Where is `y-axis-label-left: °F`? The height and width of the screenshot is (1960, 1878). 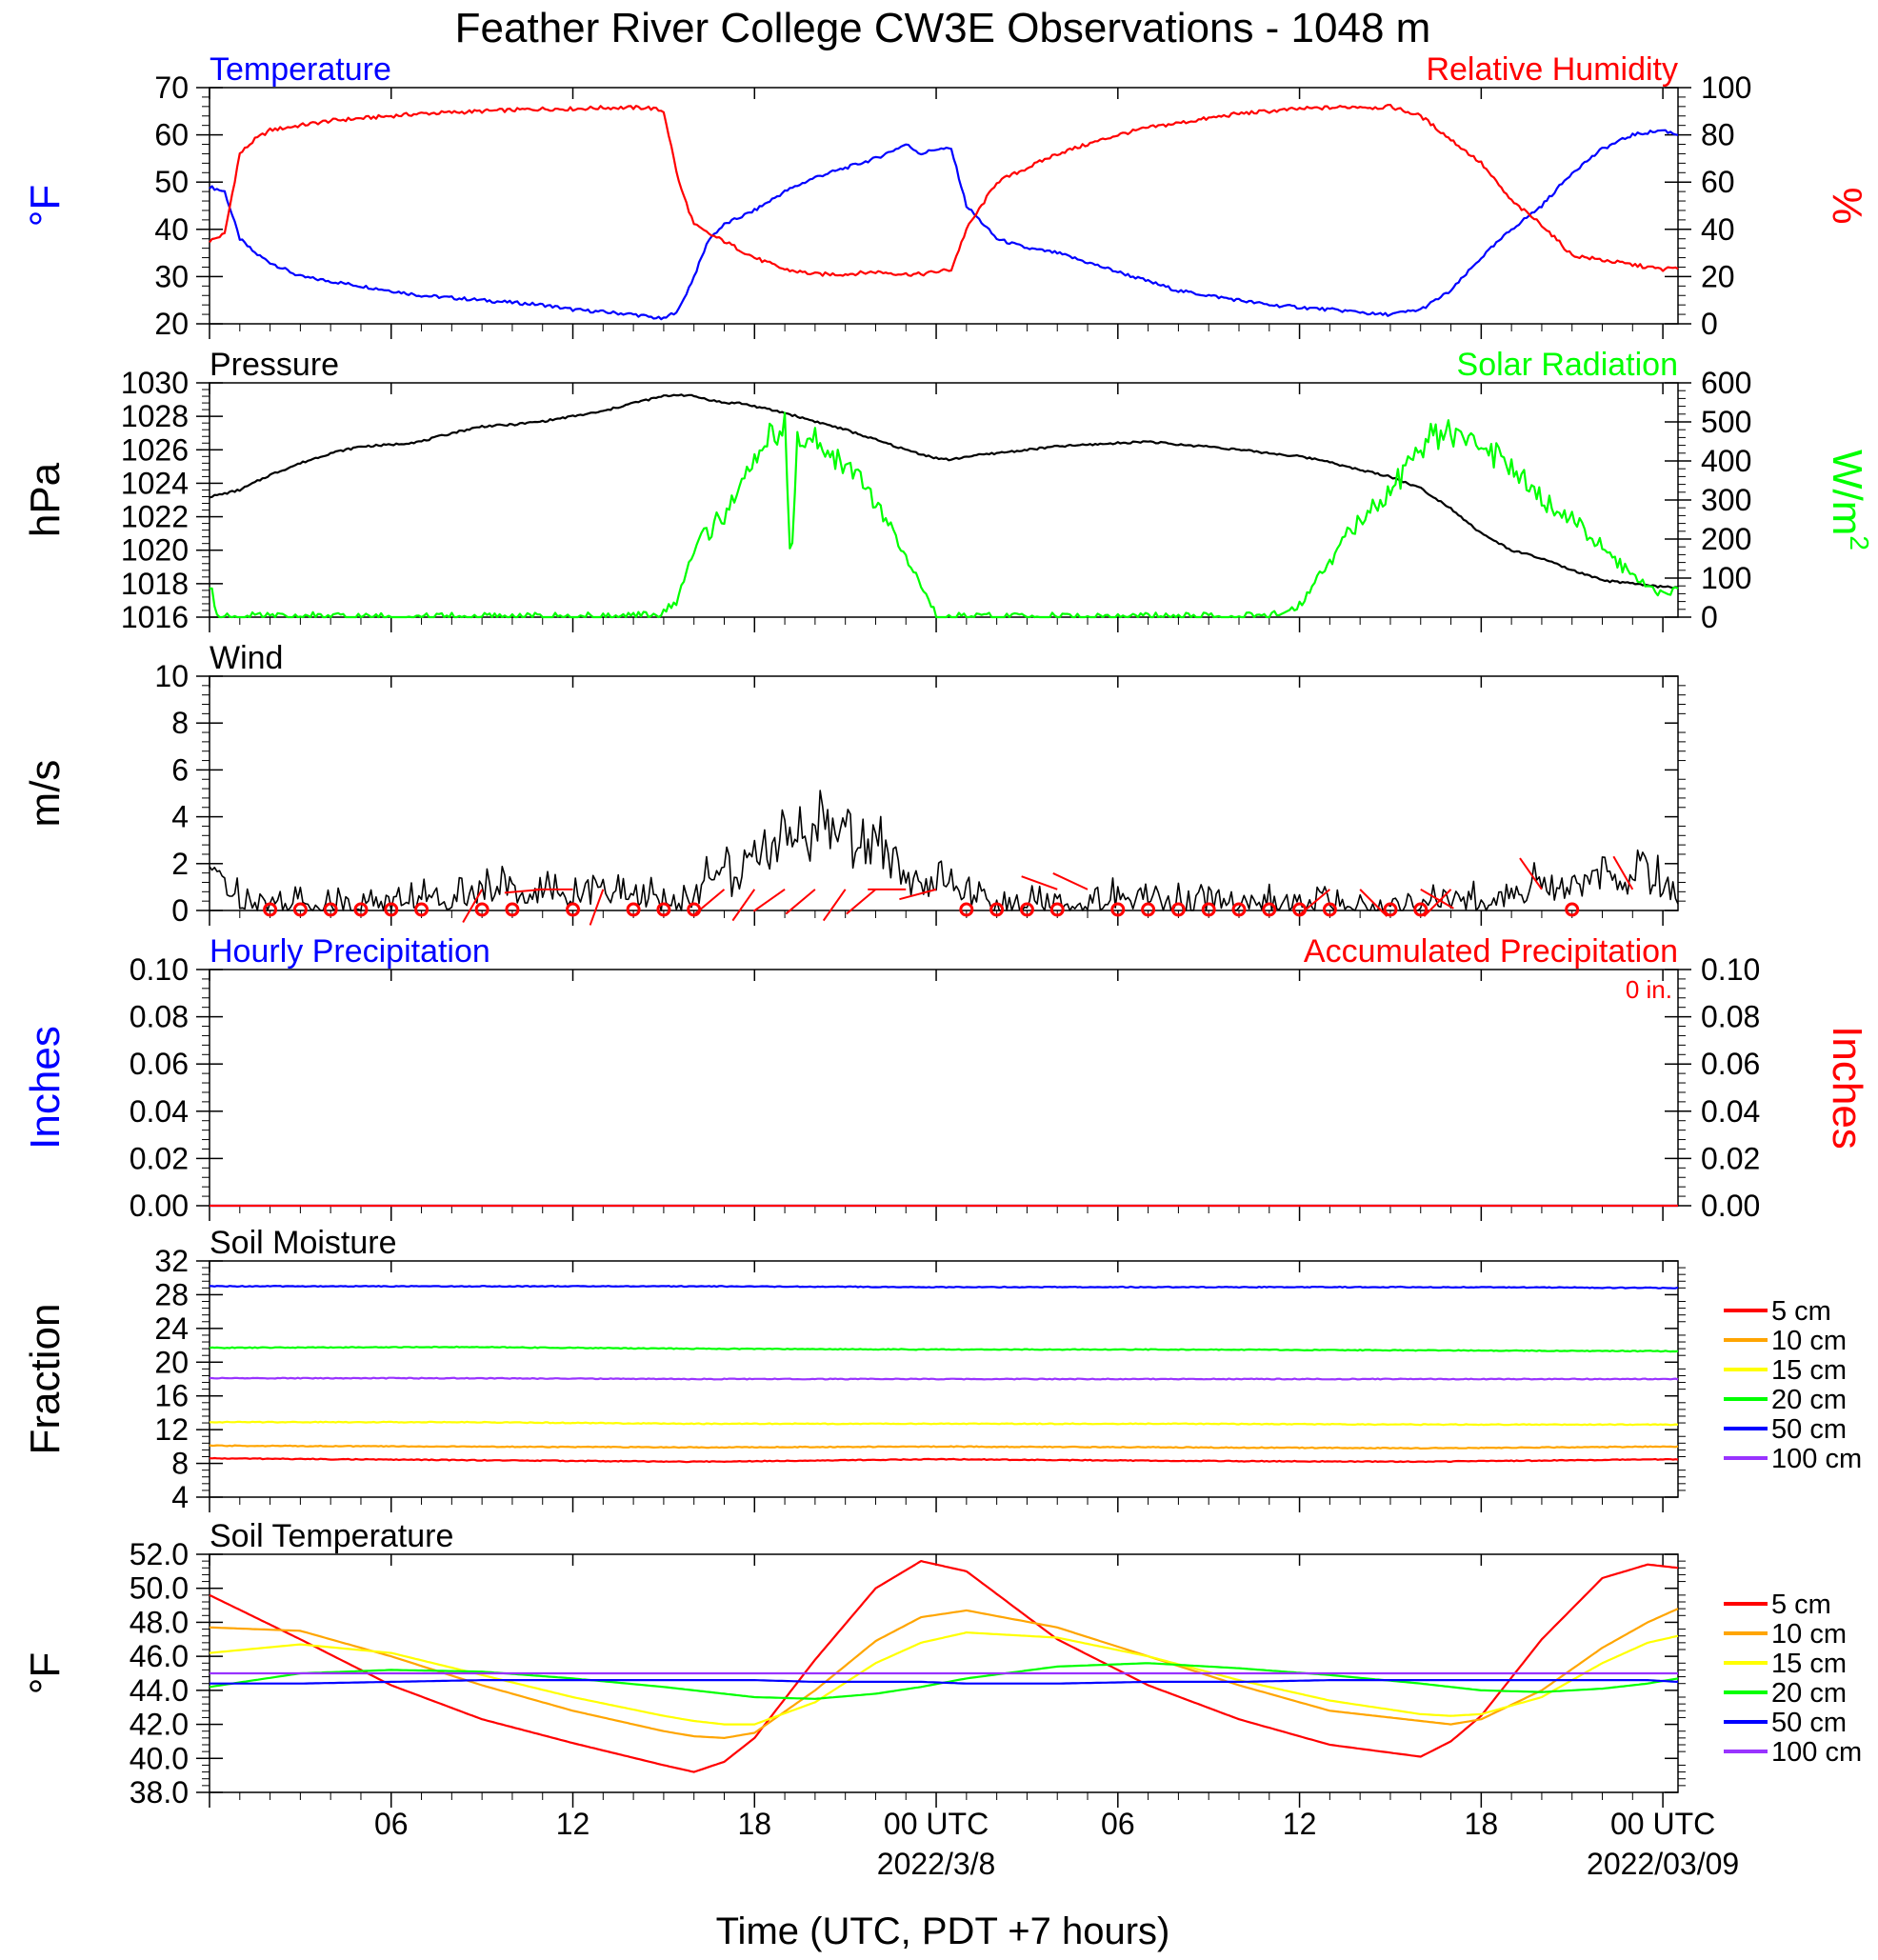 y-axis-label-left: °F is located at coordinates (45, 206).